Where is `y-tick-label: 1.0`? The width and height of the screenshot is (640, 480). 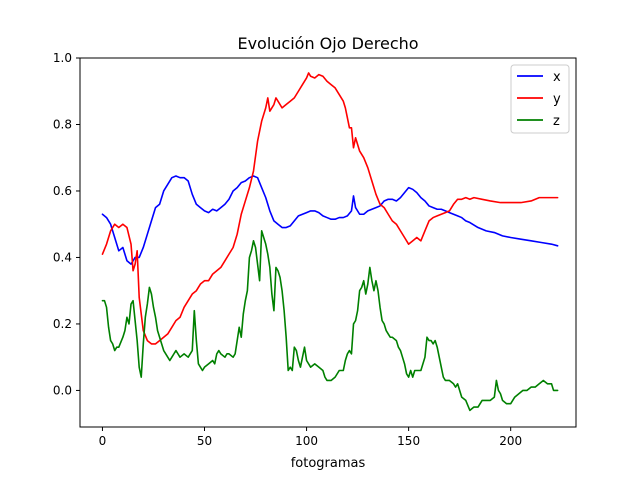
y-tick-label: 1.0 is located at coordinates (62, 58).